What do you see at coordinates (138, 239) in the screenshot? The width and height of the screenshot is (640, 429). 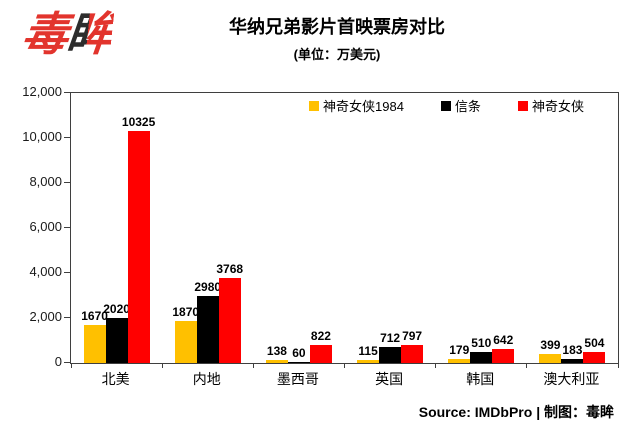 I see `bar: 10325` at bounding box center [138, 239].